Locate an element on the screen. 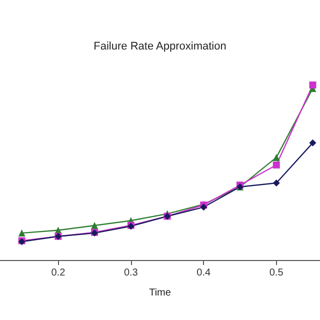 The image size is (320, 320). x-axis-title: Time is located at coordinates (160, 293).